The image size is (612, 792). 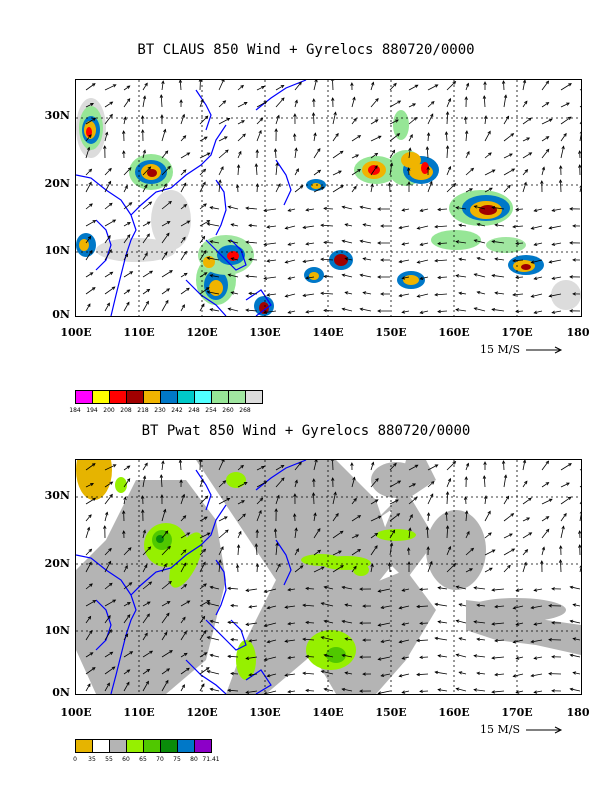 I want to click on reference-vector-label: 15 M/S, so click(x=522, y=729).